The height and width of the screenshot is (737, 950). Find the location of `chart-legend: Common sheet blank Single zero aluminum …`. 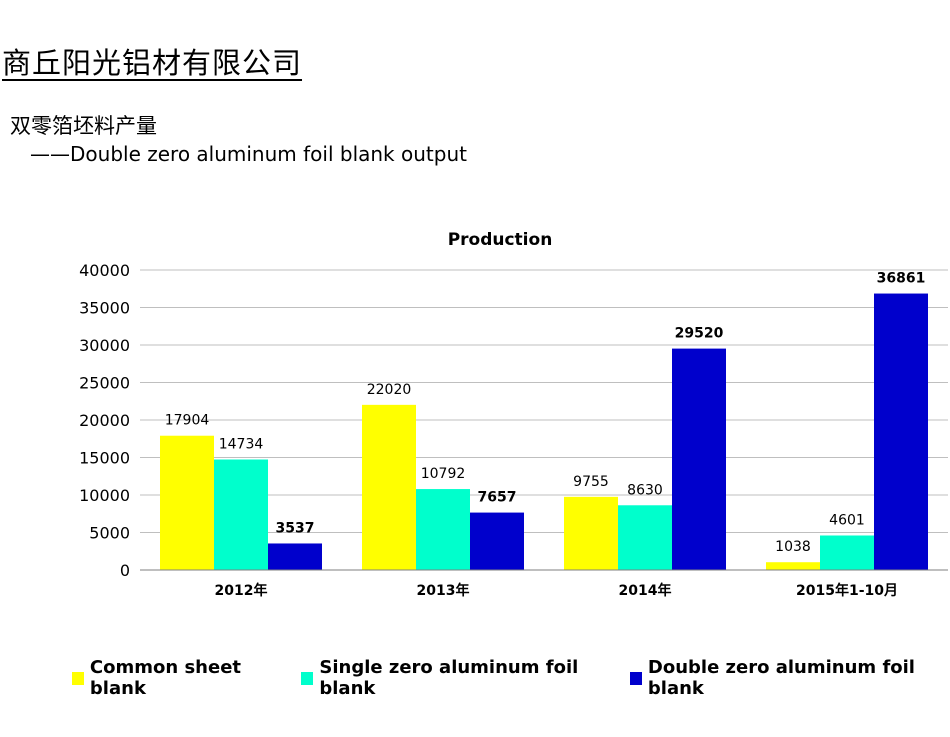

chart-legend: Common sheet blank Single zero aluminum … is located at coordinates (511, 678).